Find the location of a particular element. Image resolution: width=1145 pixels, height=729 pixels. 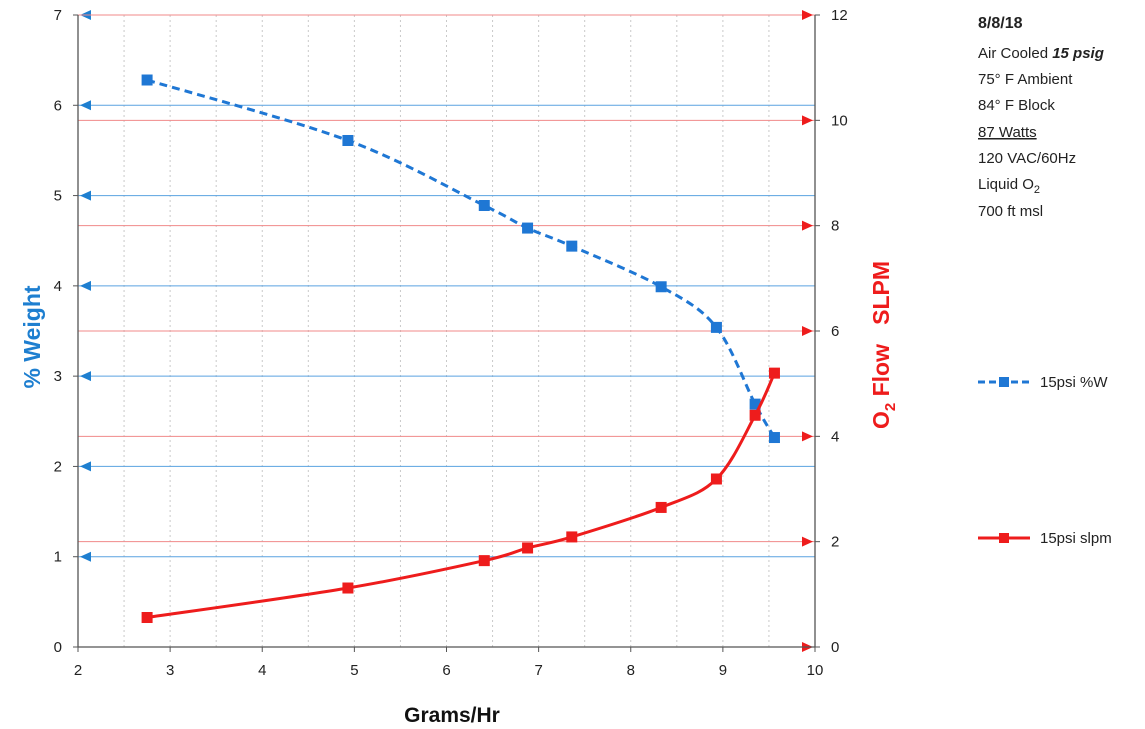

note-liquid-o2: Liquid O2 is located at coordinates (1009, 186).